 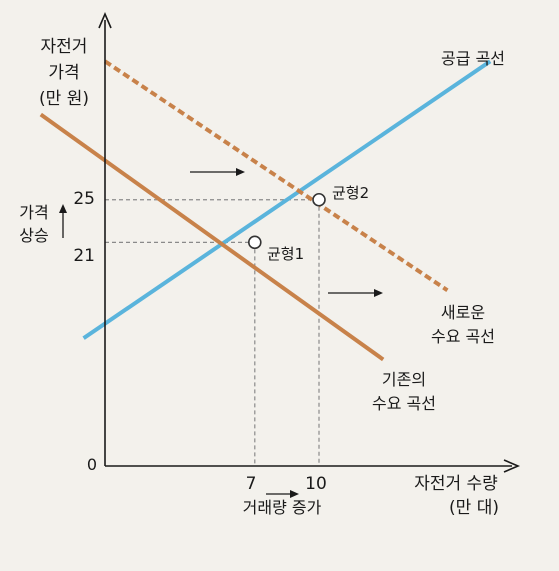 I want to click on quantity-increase-arrow, so click(x=282, y=494).